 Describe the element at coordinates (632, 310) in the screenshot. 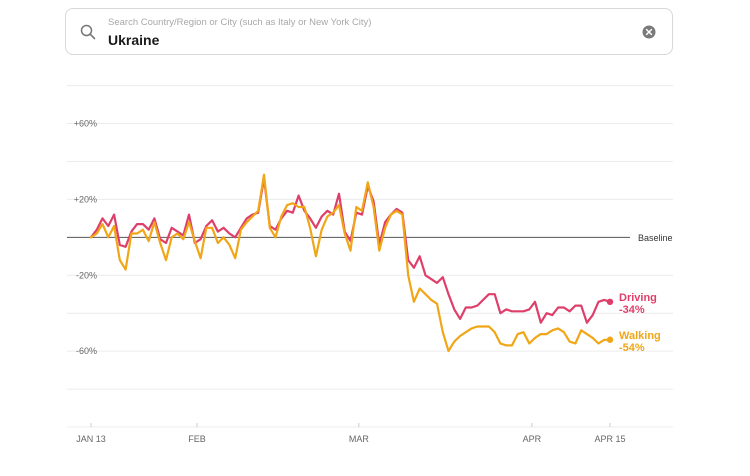

I see `driving-value-label: -34%` at that location.